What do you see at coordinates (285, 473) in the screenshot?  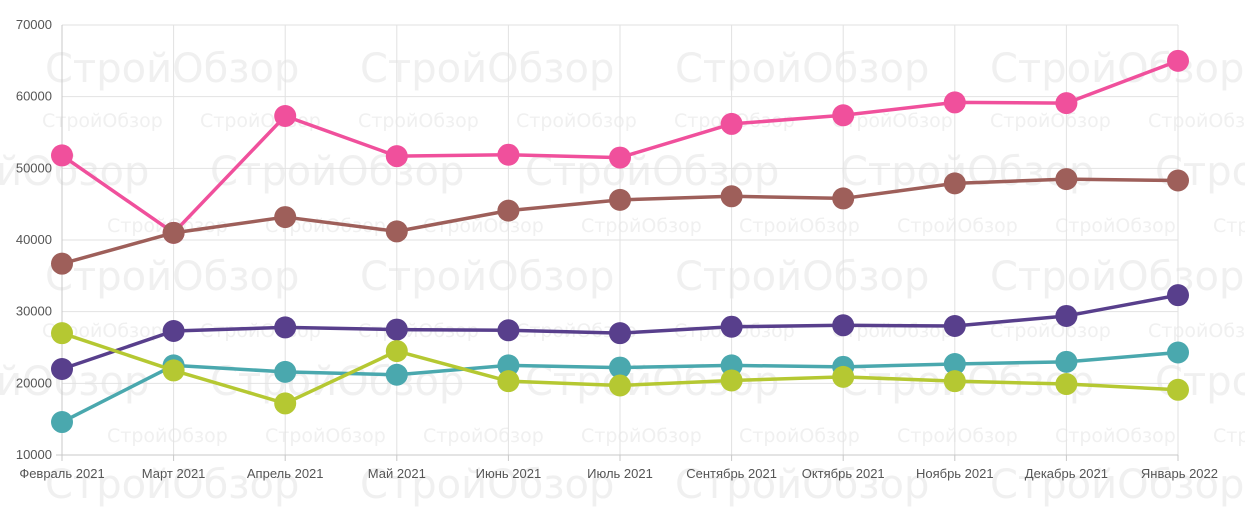 I see `x-tick-label: Апрель 2021` at bounding box center [285, 473].